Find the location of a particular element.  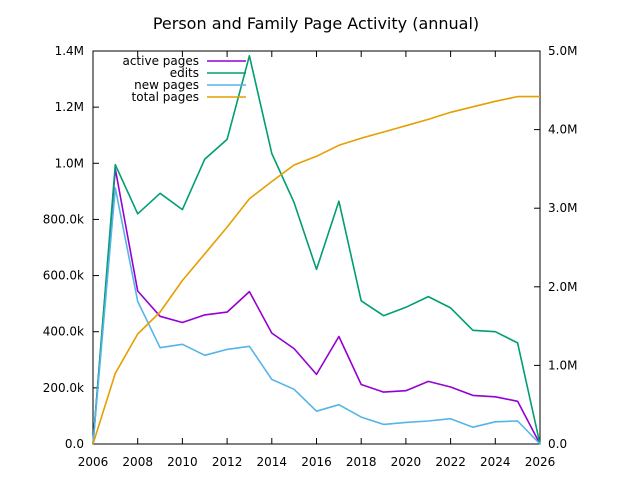

x-tick-label: 2018 is located at coordinates (361, 462).